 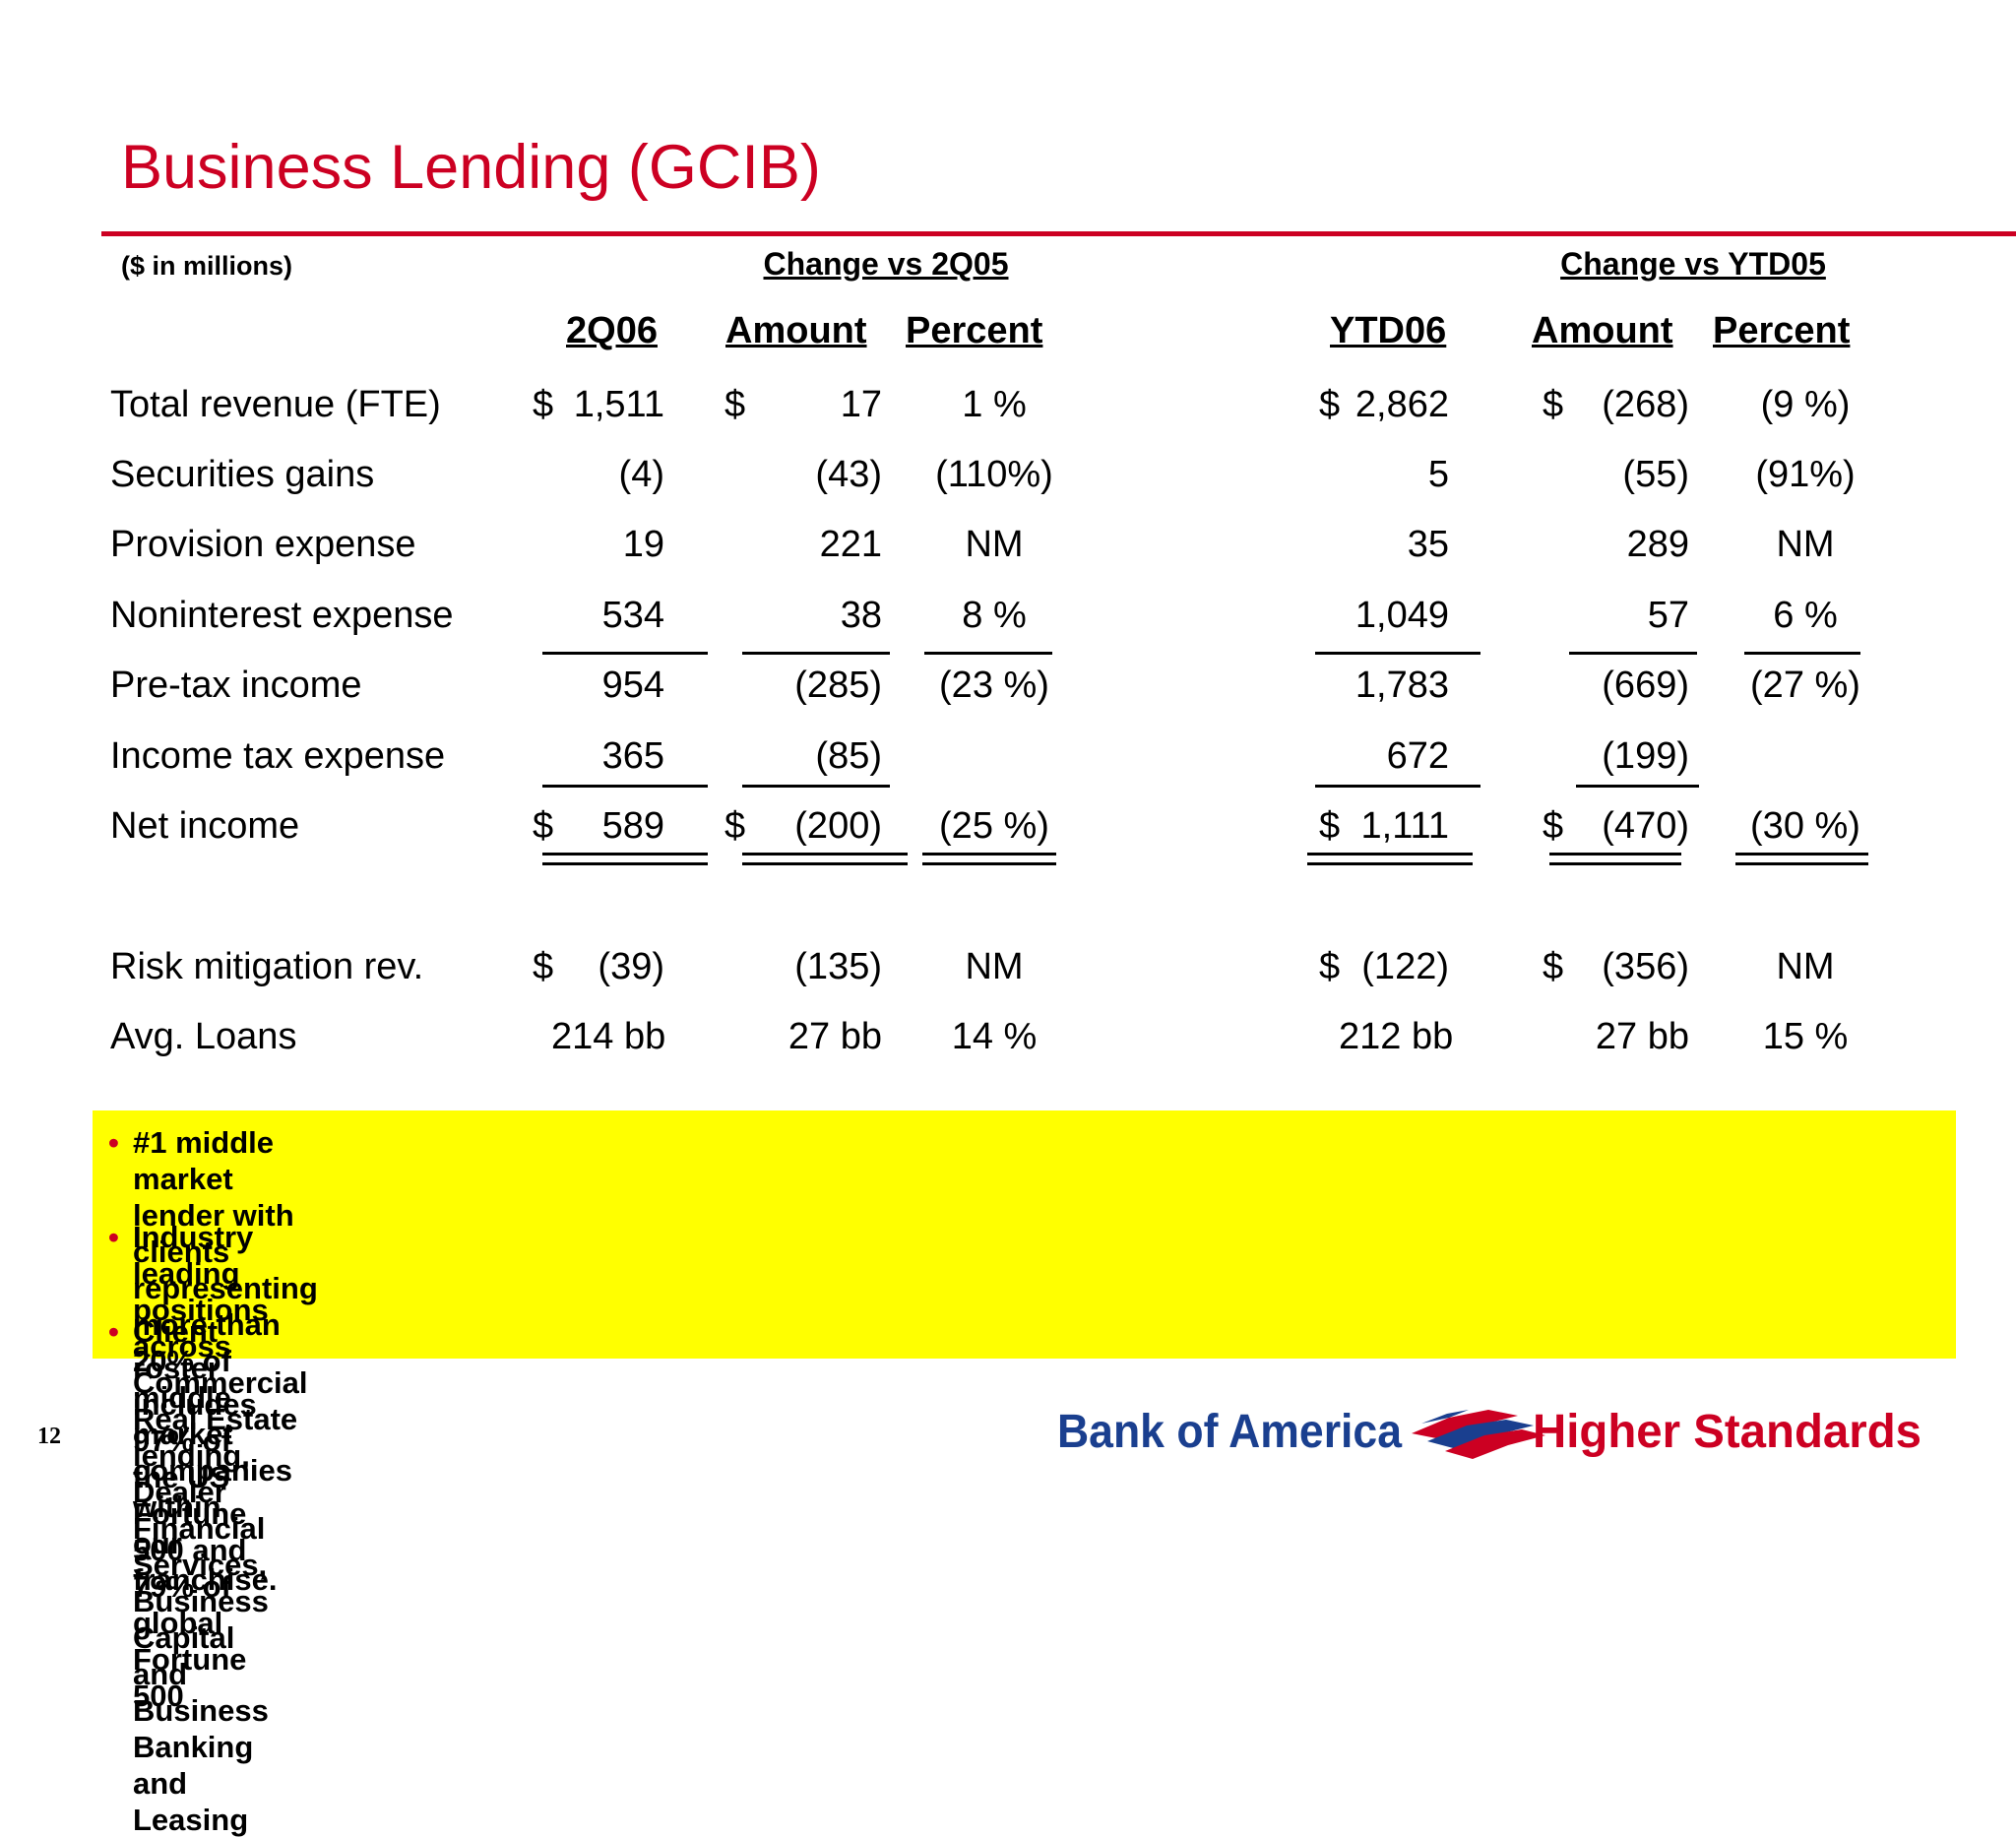 I want to click on value-ytd06: 212 bb, so click(x=1396, y=1036).